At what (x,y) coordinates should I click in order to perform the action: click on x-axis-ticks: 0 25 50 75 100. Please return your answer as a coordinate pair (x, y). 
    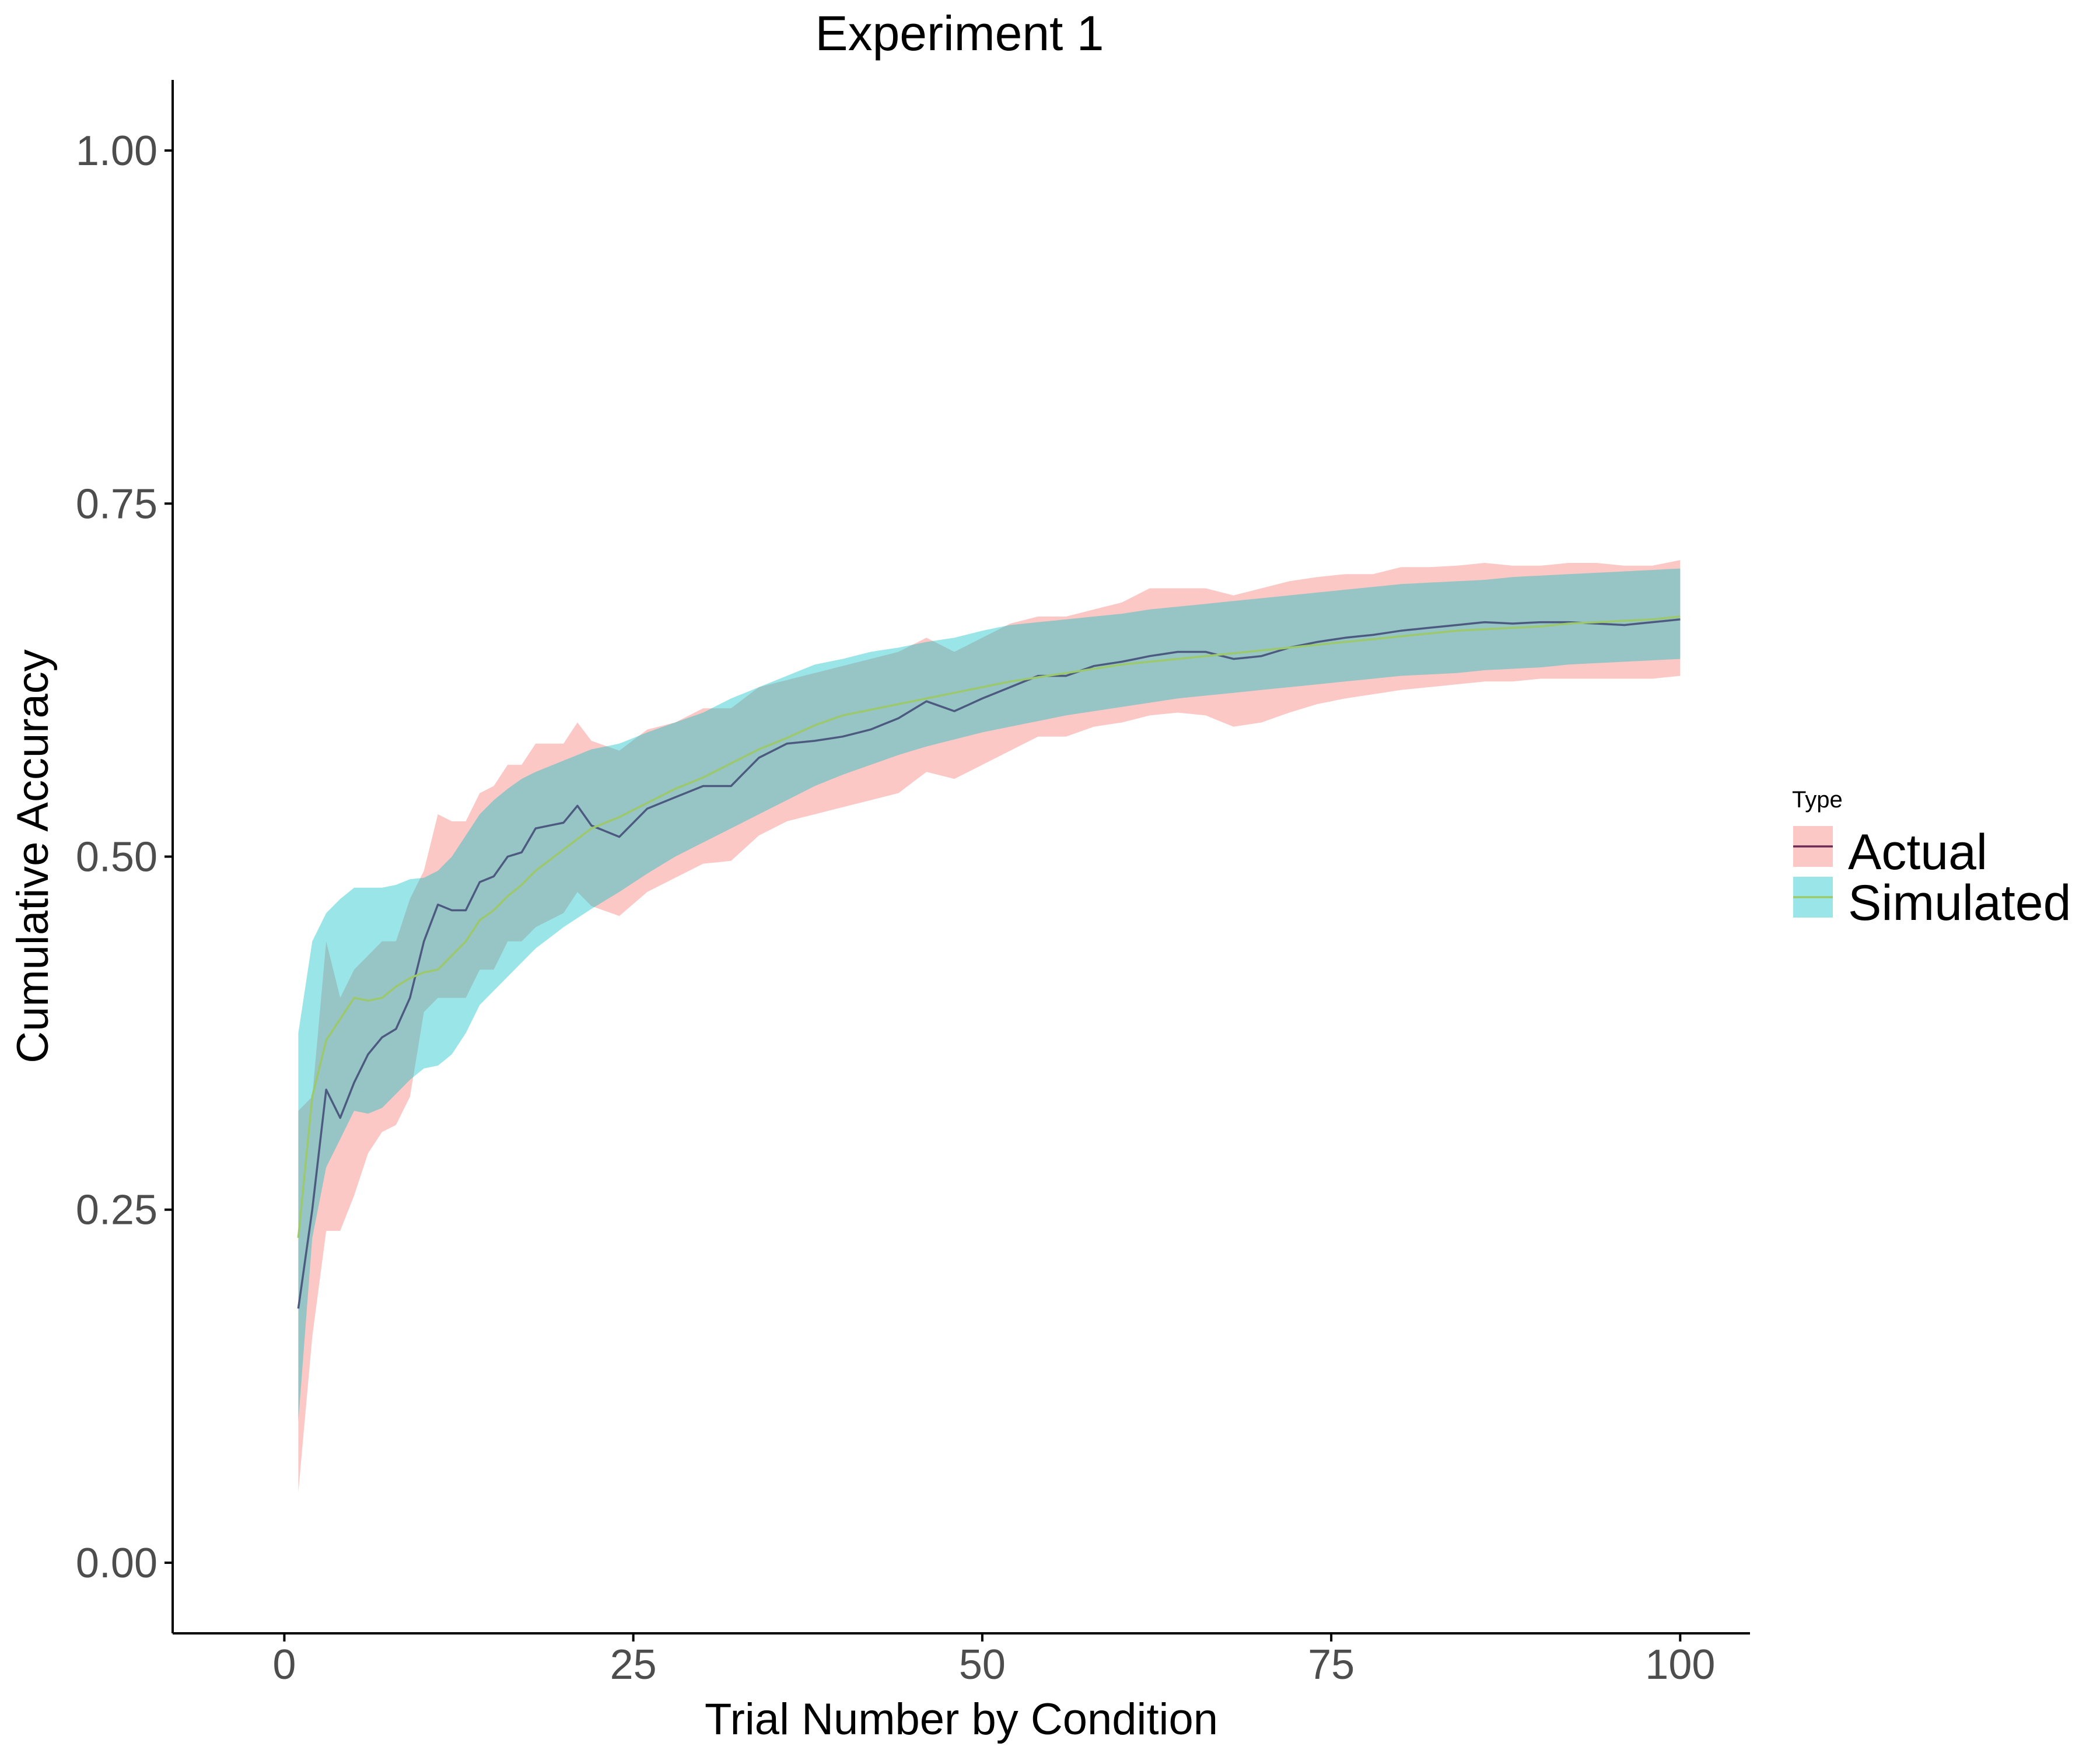
    Looking at the image, I should click on (993, 1660).